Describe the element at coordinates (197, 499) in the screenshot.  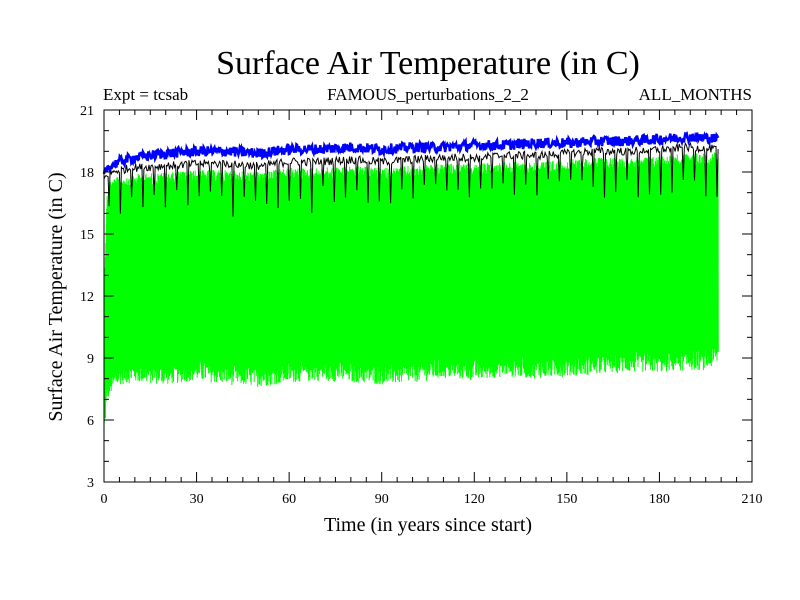
I see `x-tick-label: 30` at that location.